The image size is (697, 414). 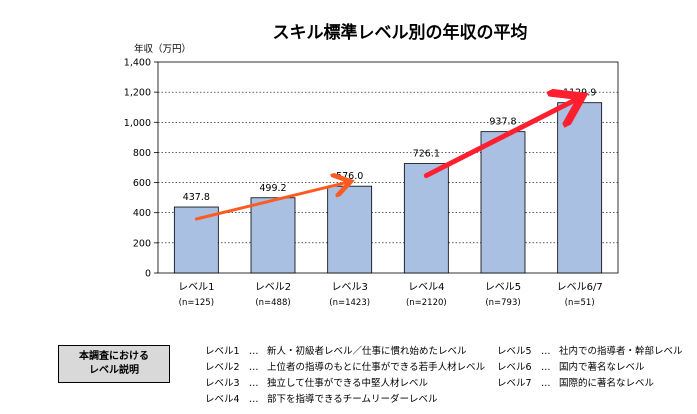 I want to click on legend-title-line2: レベル説明, so click(x=114, y=370).